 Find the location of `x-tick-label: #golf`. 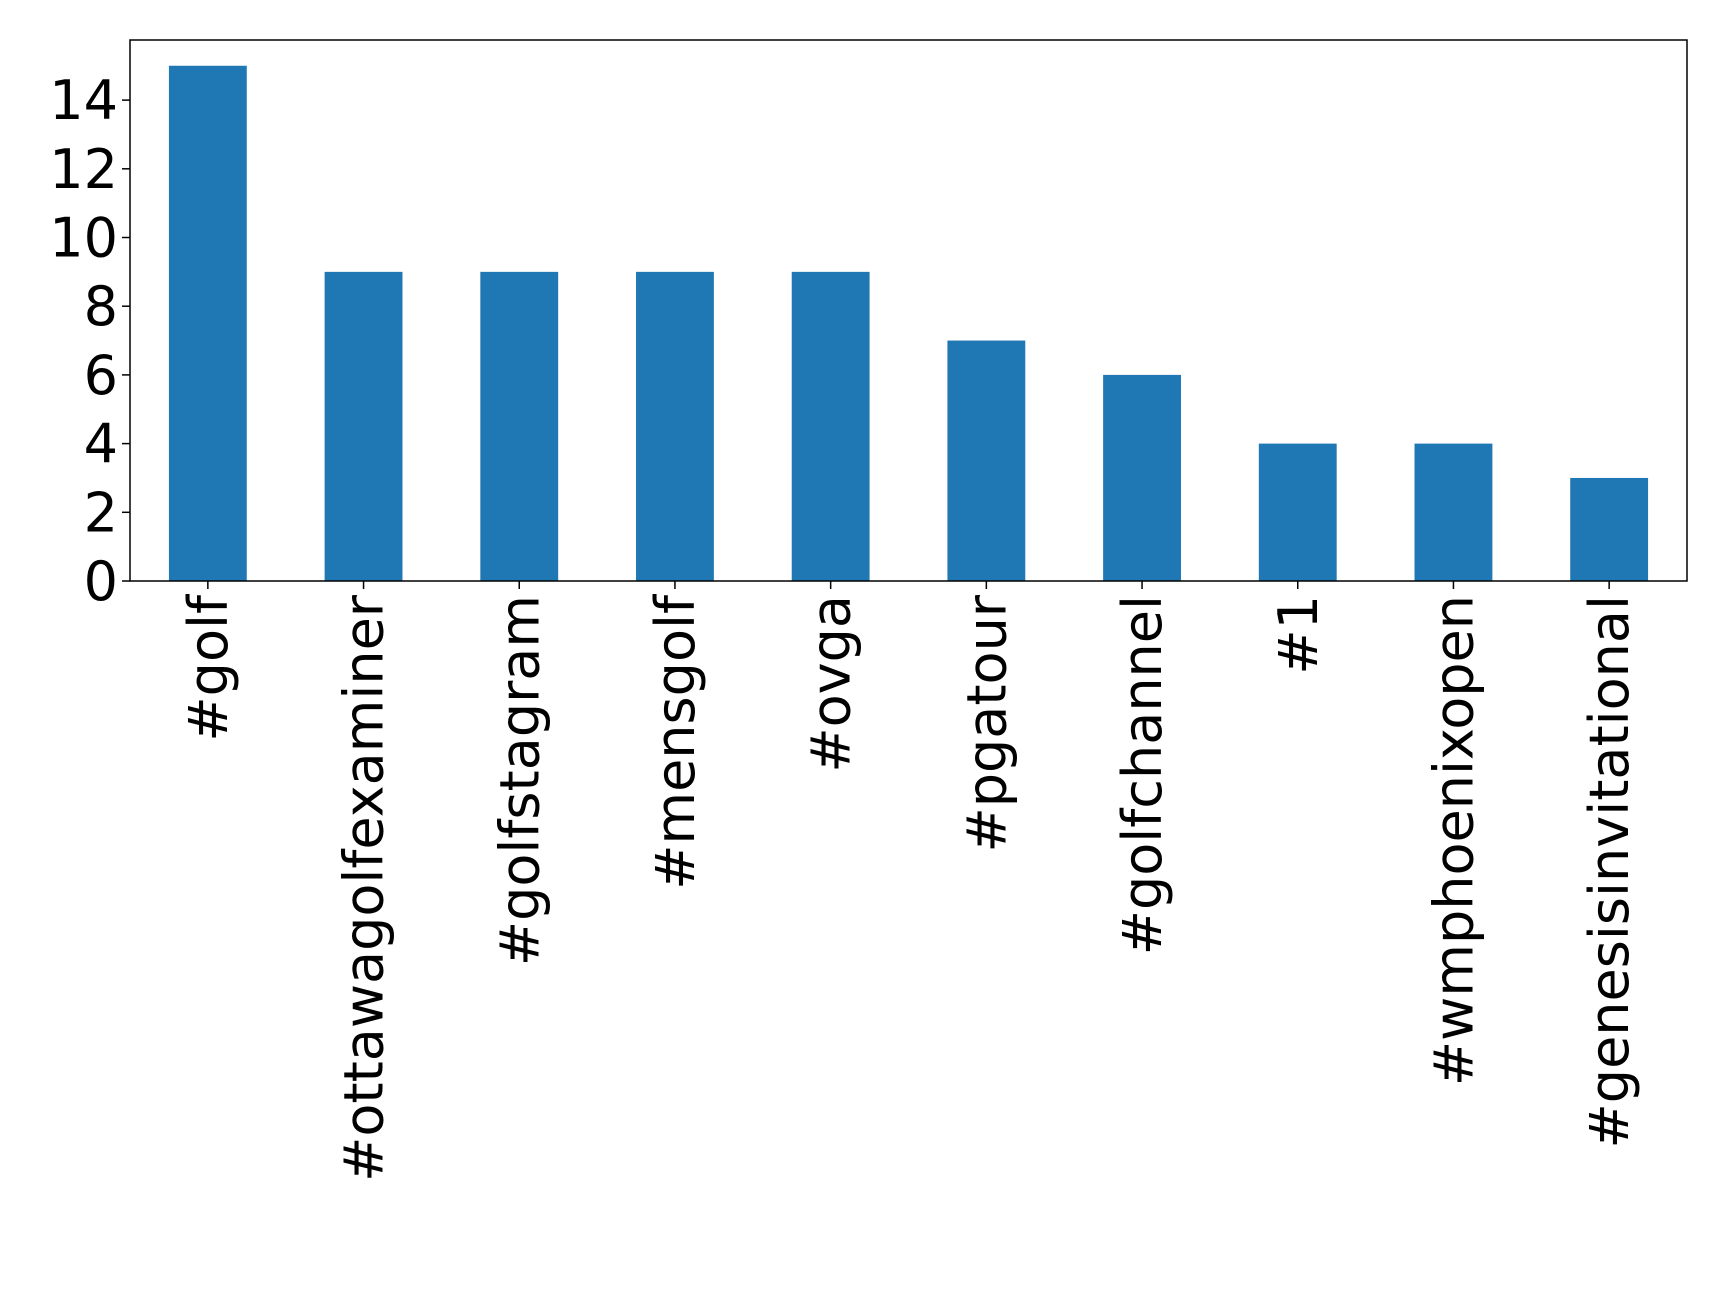

x-tick-label: #golf is located at coordinates (208, 667).